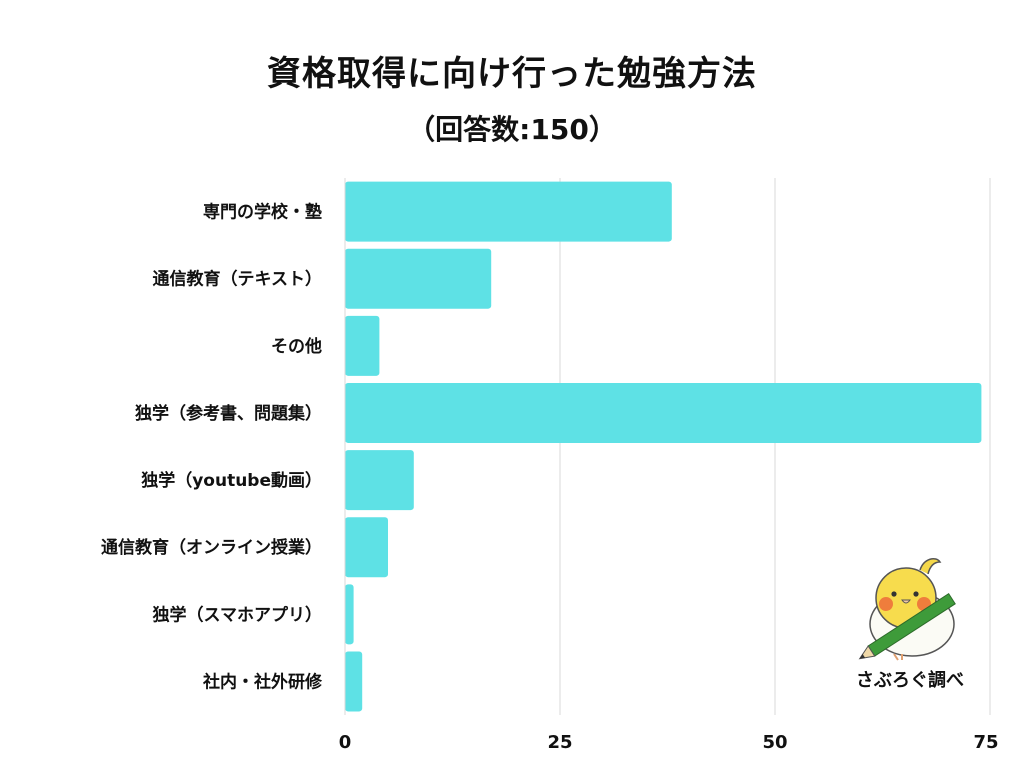 This screenshot has height=768, width=1024. What do you see at coordinates (211, 547) in the screenshot?
I see `category-label: 通信教育（オンライン授業）` at bounding box center [211, 547].